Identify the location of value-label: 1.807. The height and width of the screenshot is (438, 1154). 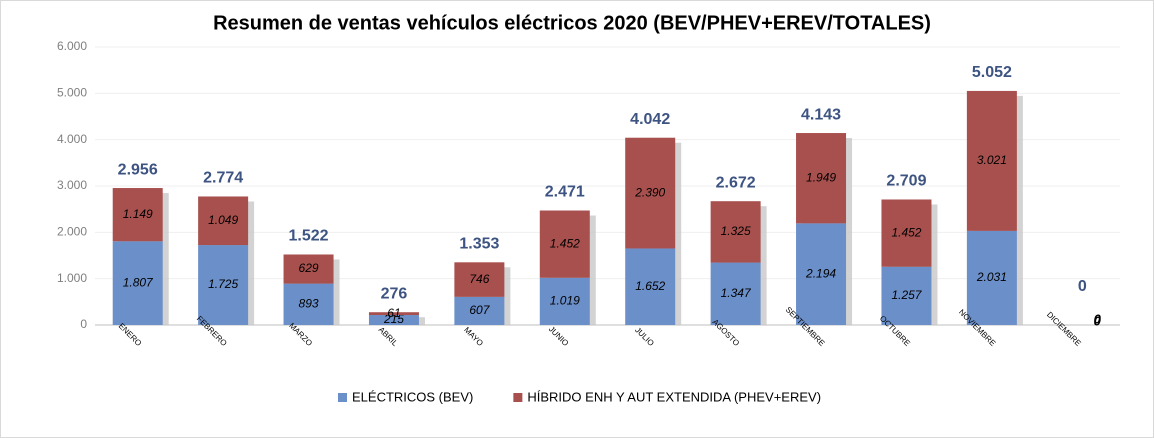
(138, 282).